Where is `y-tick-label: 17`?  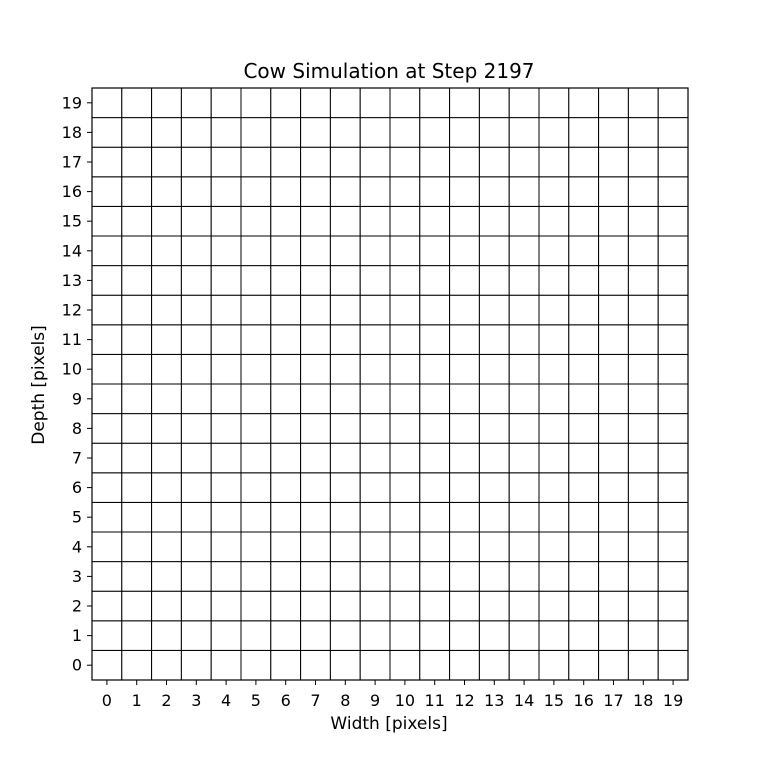 y-tick-label: 17 is located at coordinates (72, 162).